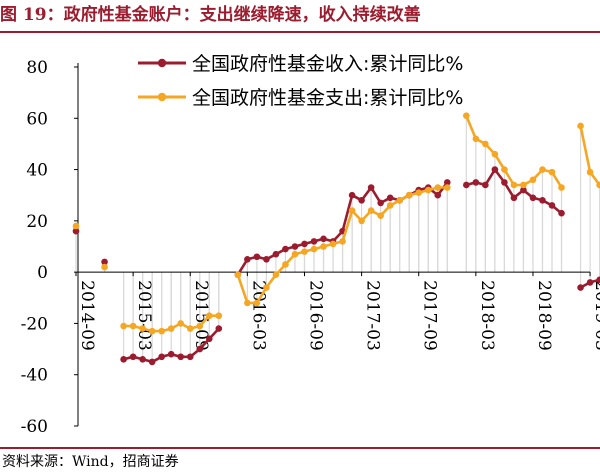 This screenshot has width=600, height=473. Describe the element at coordinates (327, 64) in the screenshot. I see `legend-label: 全国政府性基金收入:累计同比%` at that location.